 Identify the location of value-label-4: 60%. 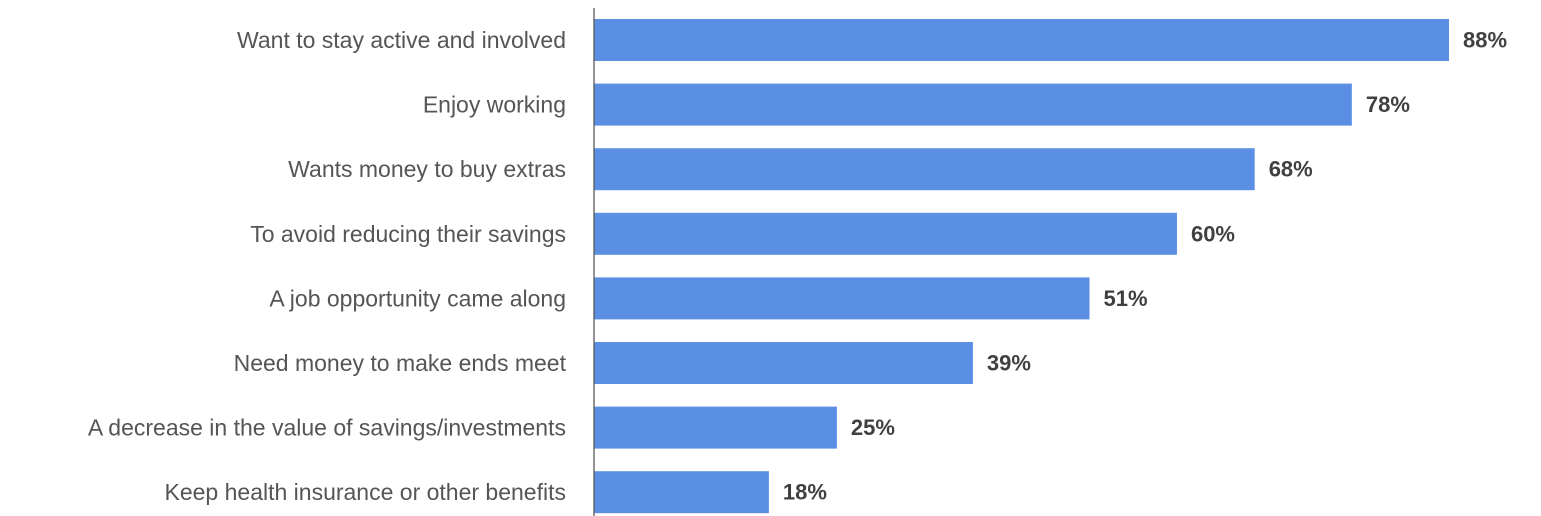
(1213, 233).